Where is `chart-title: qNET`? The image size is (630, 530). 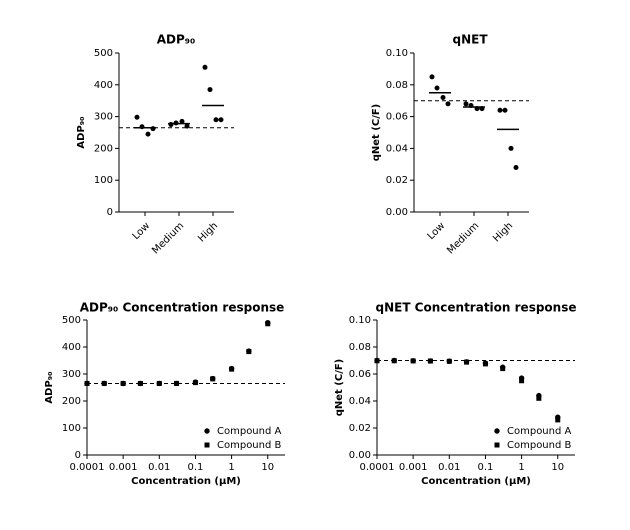
chart-title: qNET is located at coordinates (470, 40).